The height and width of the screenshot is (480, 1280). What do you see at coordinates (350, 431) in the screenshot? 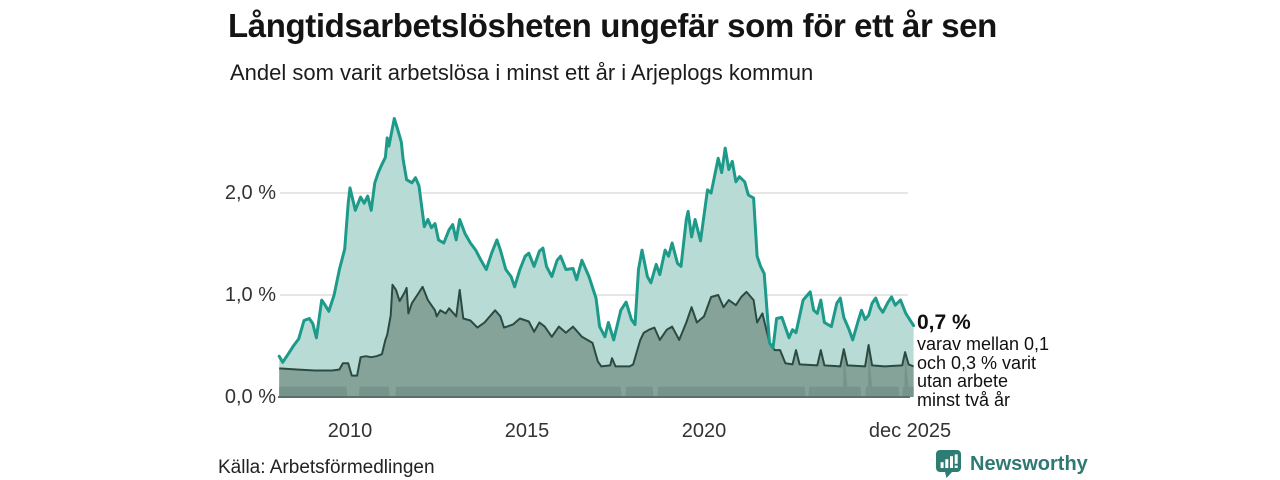
I see `x-axis-label-2010: 2010` at bounding box center [350, 431].